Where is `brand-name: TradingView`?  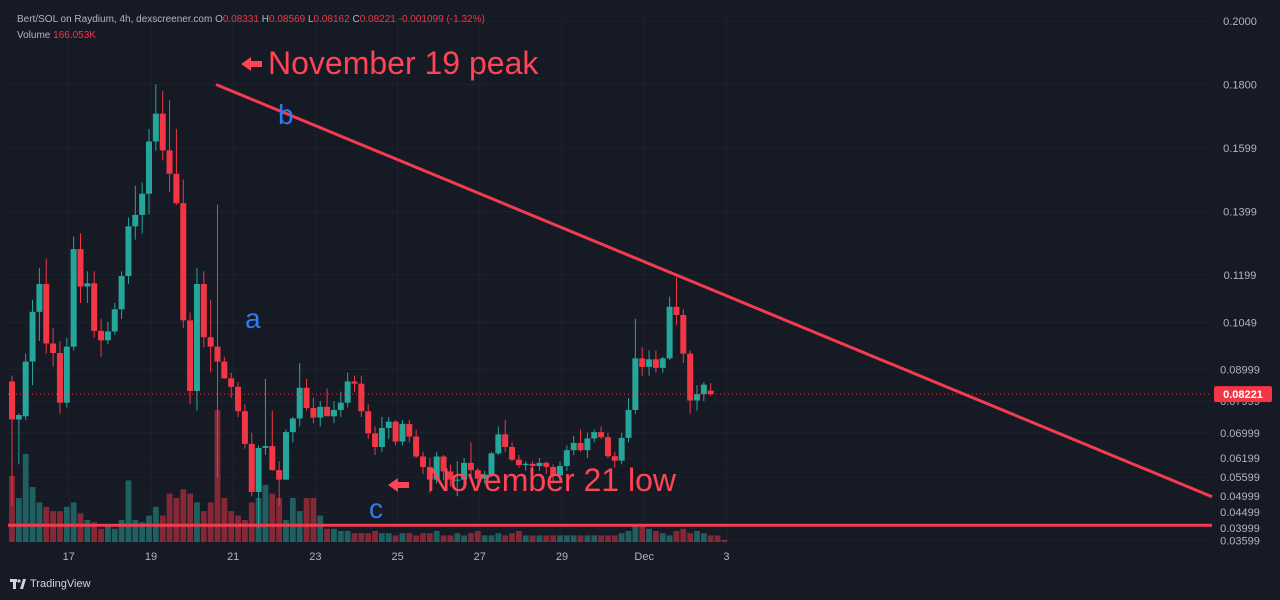 brand-name: TradingView is located at coordinates (60, 584).